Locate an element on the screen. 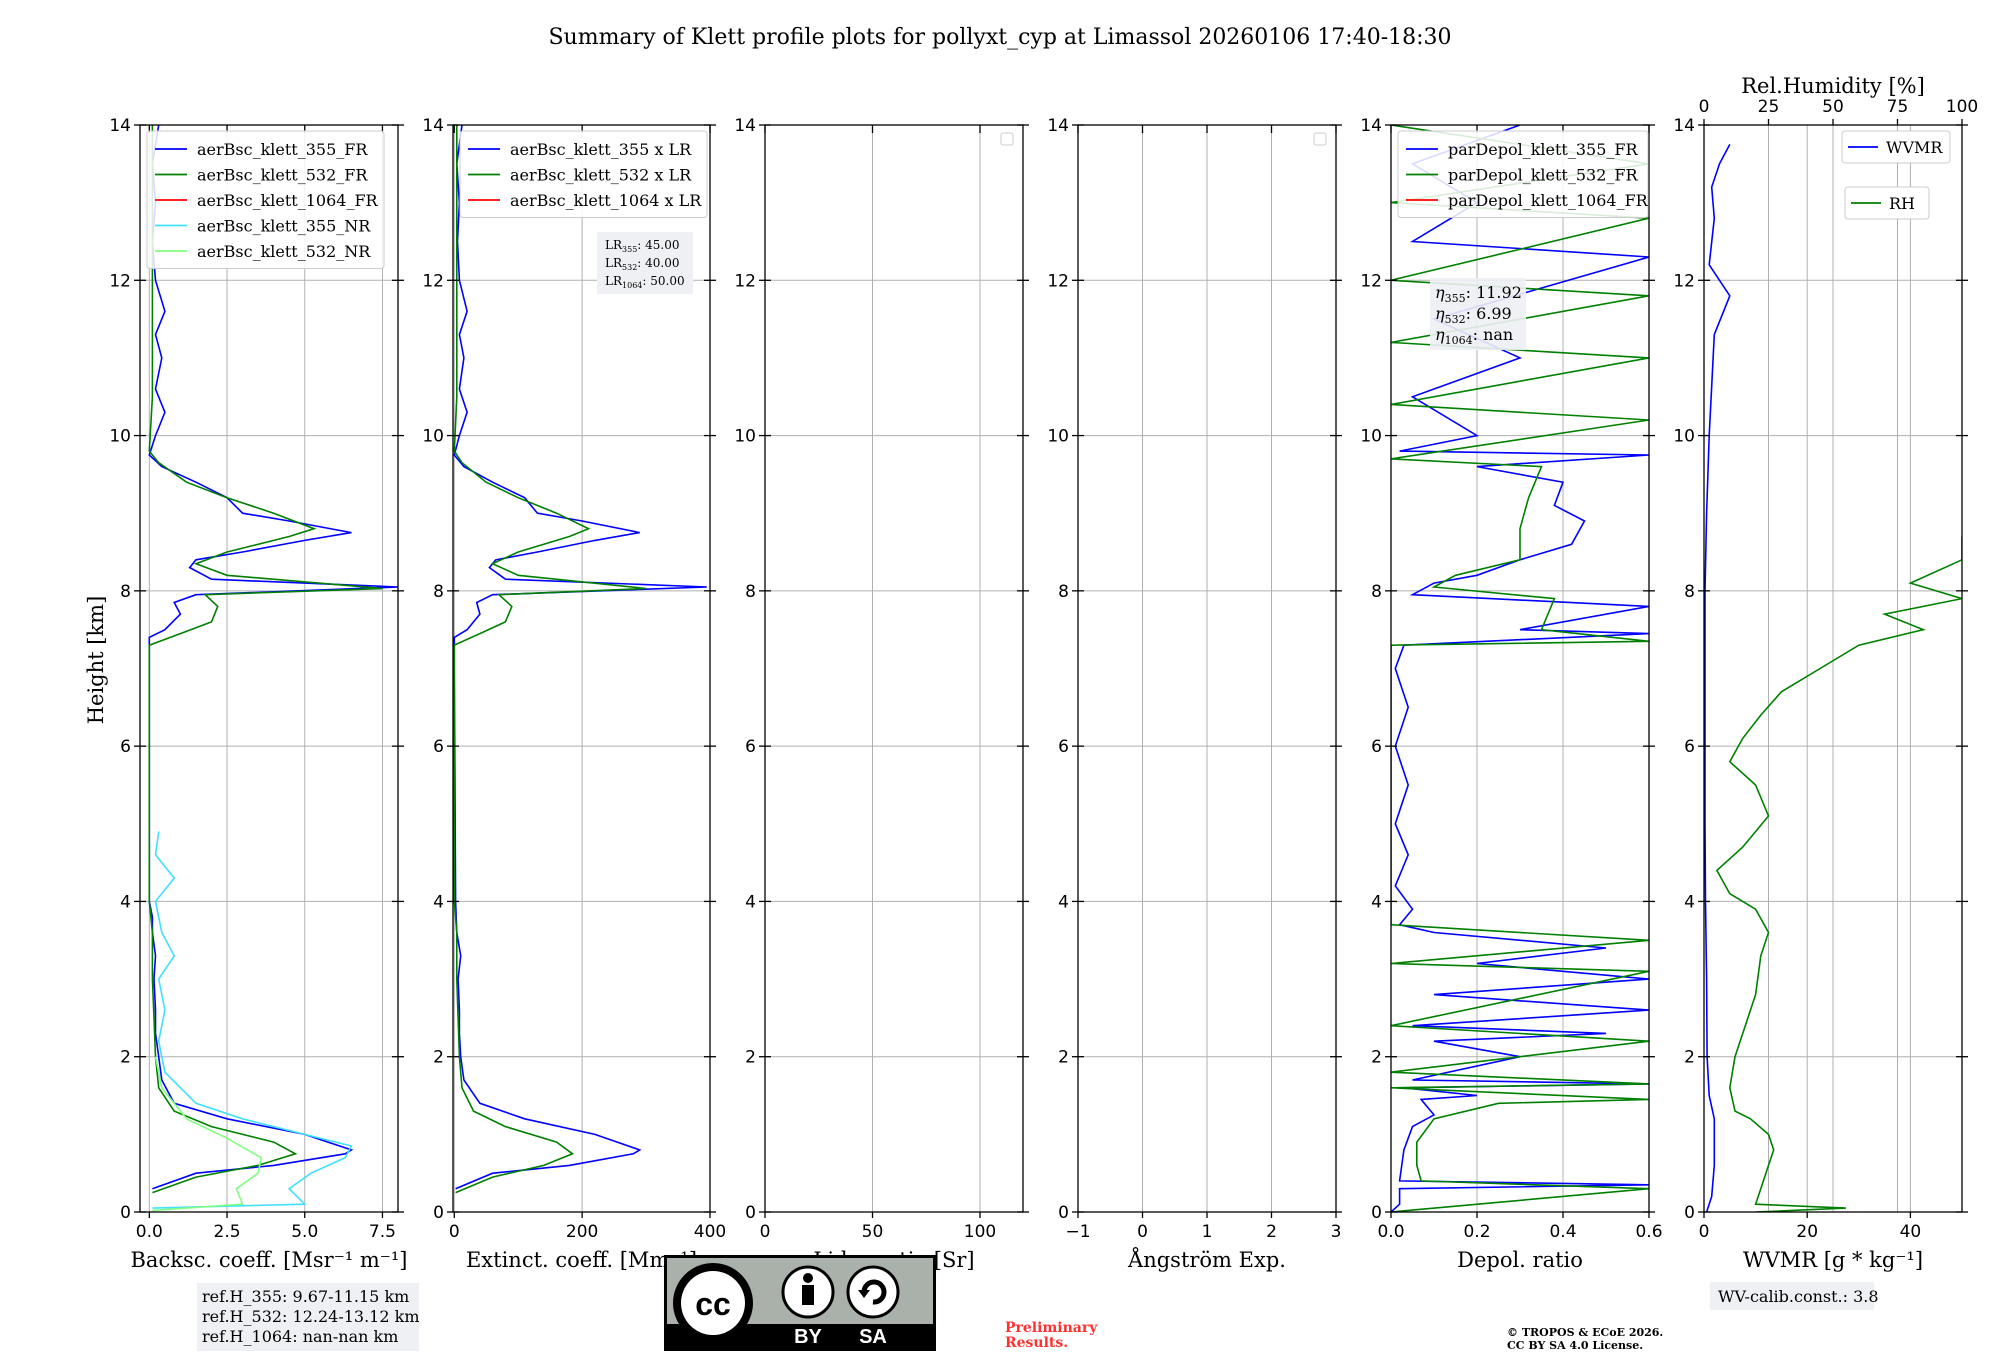 This screenshot has height=1360, width=2000. legend-label: parDepol_klett_1064_FR is located at coordinates (1548, 200).